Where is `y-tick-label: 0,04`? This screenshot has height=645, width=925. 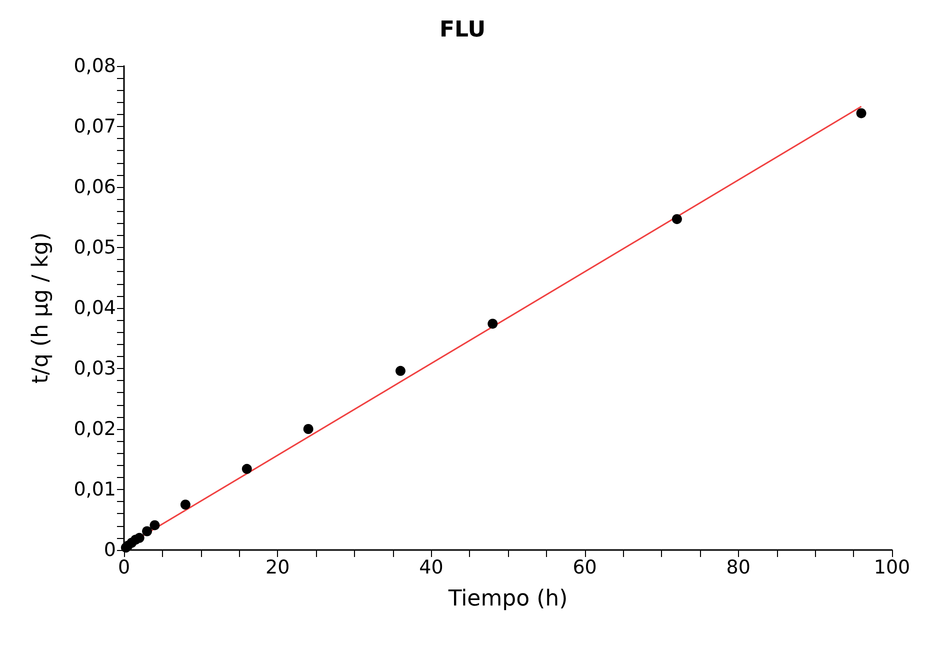
y-tick-label: 0,04 is located at coordinates (95, 308).